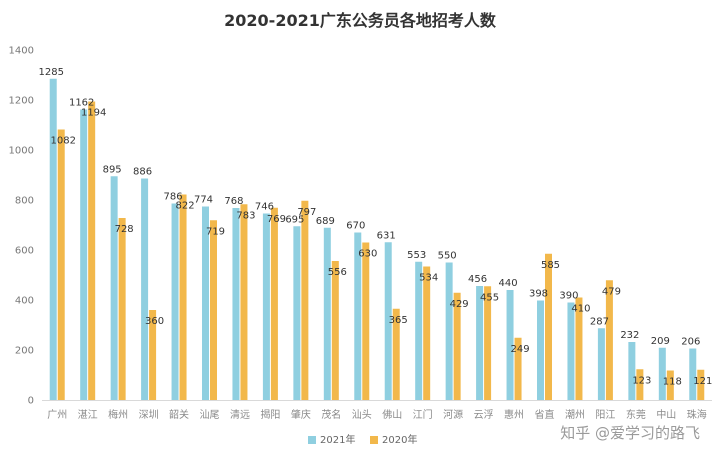  What do you see at coordinates (428, 278) in the screenshot?
I see `data-label-s2020-12: 534` at bounding box center [428, 278].